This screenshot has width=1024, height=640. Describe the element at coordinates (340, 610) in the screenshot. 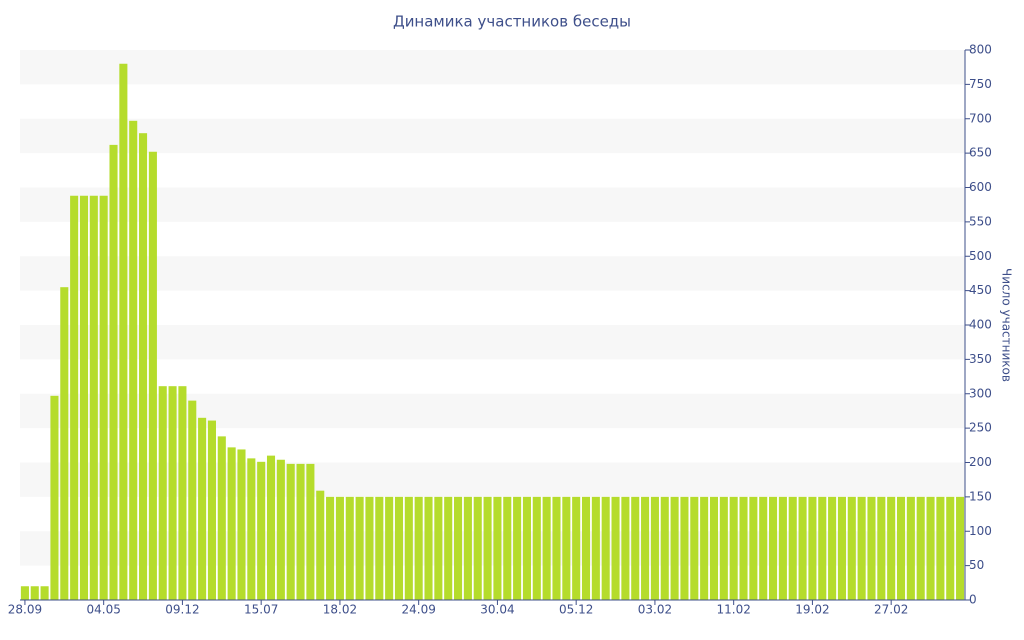

I see `x-tick-label: 18.02` at that location.